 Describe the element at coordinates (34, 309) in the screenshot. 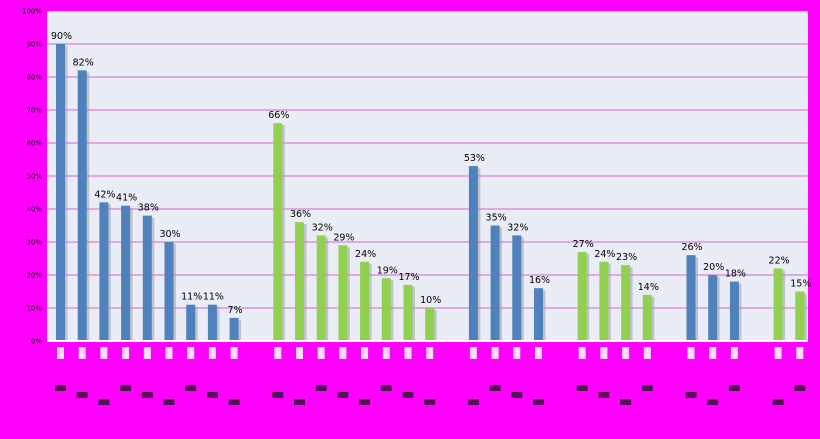

I see `y-tick-label: 10%` at that location.